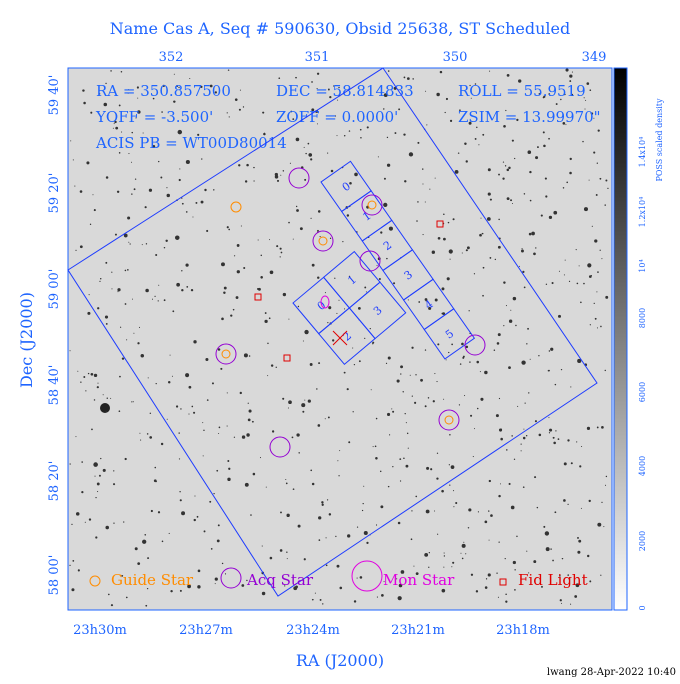 This screenshot has width=680, height=684. I want to click on info: ROLL = 55.9519, so click(522, 91).